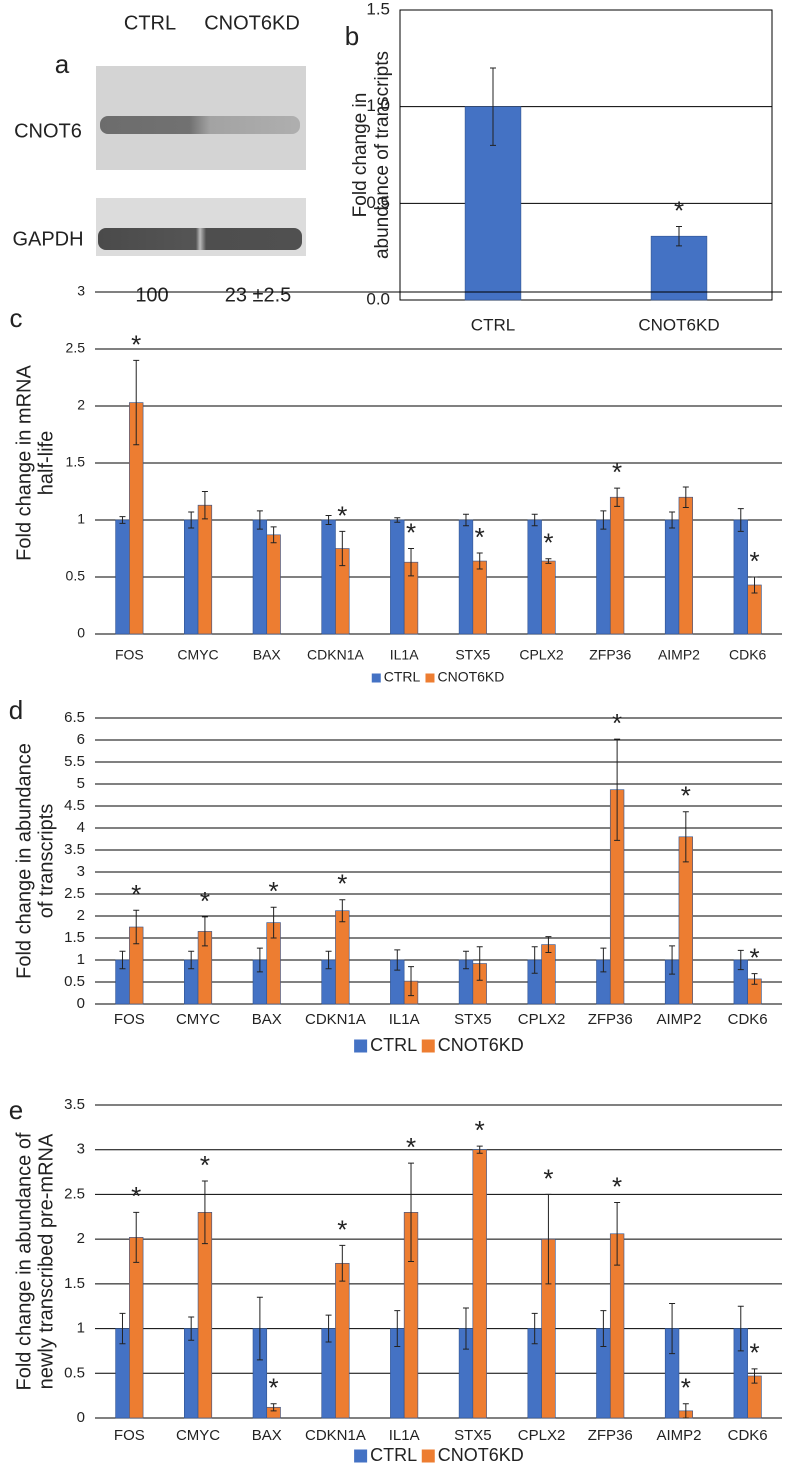 This screenshot has height=1465, width=800. I want to click on panel-label: b, so click(352, 36).